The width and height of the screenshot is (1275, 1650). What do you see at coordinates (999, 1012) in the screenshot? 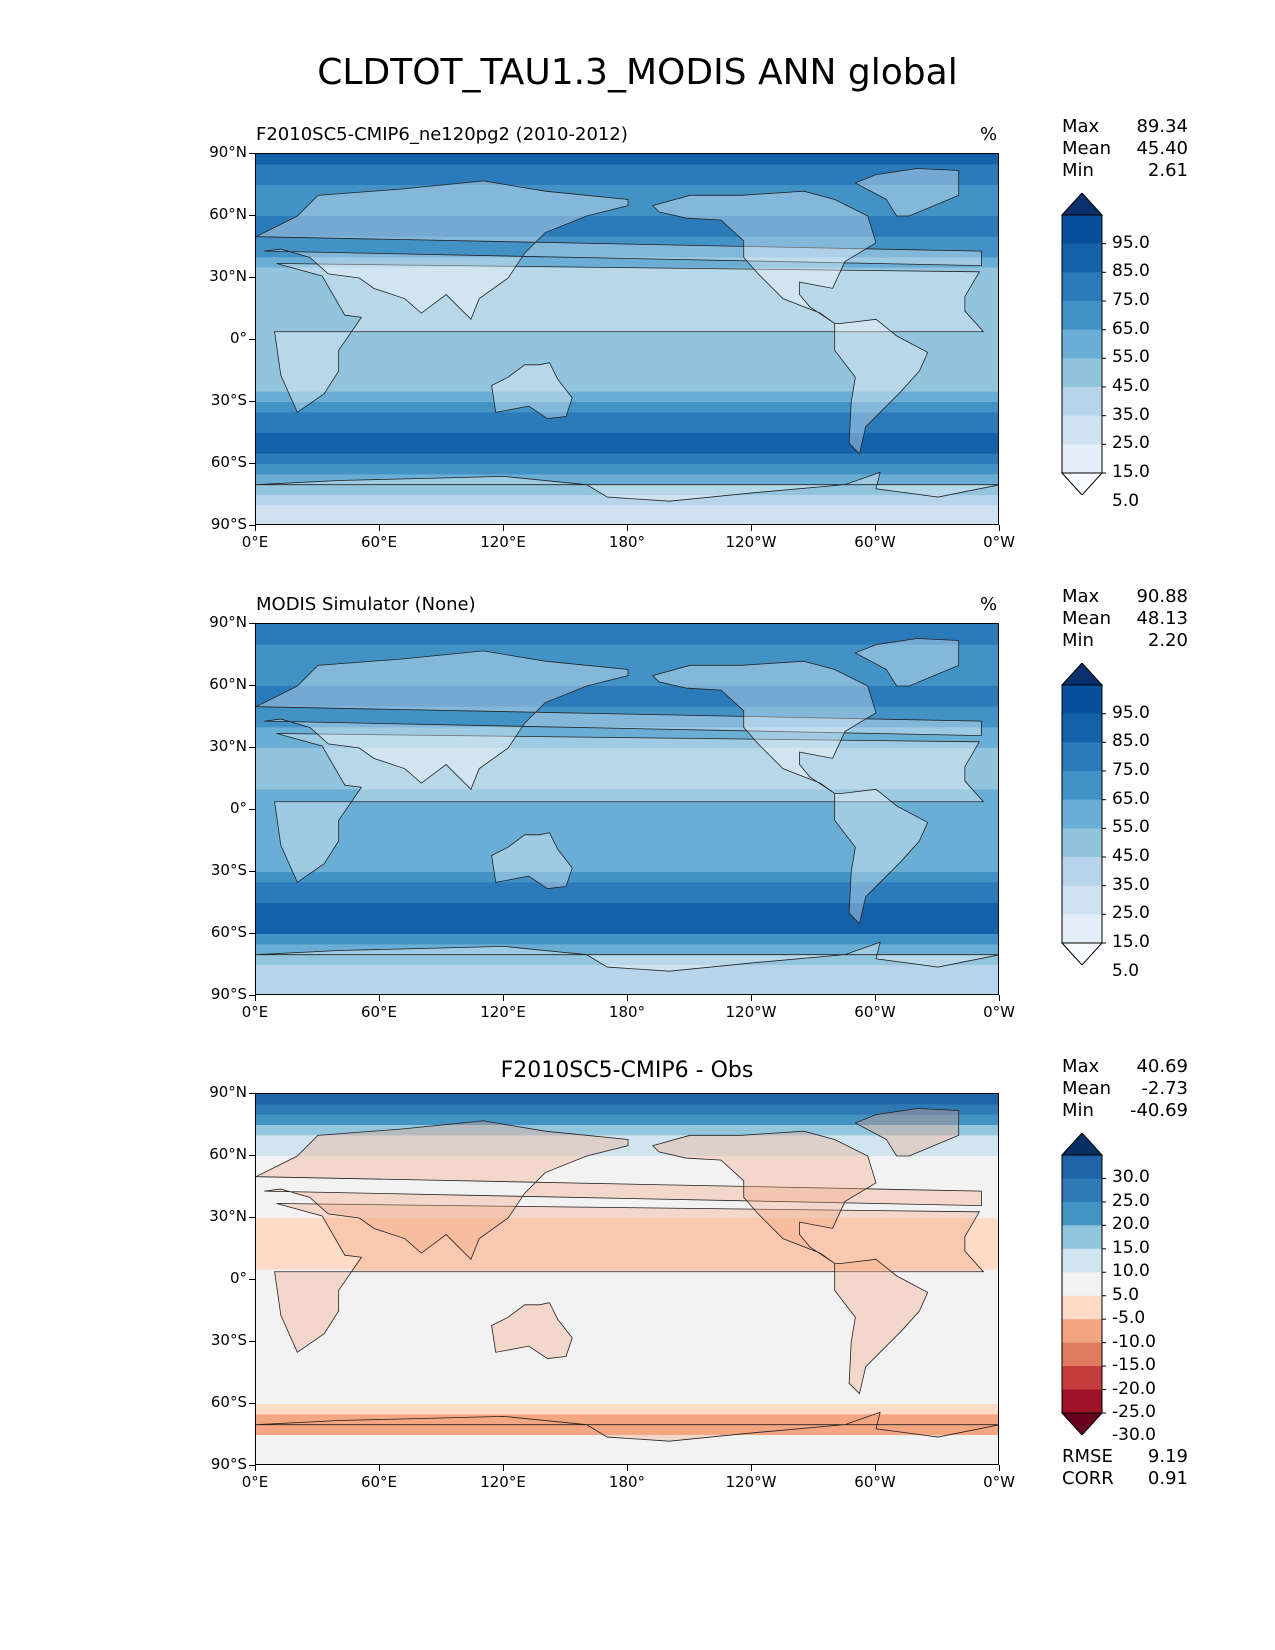
I see `lon-tick-label: 0°W` at bounding box center [999, 1012].